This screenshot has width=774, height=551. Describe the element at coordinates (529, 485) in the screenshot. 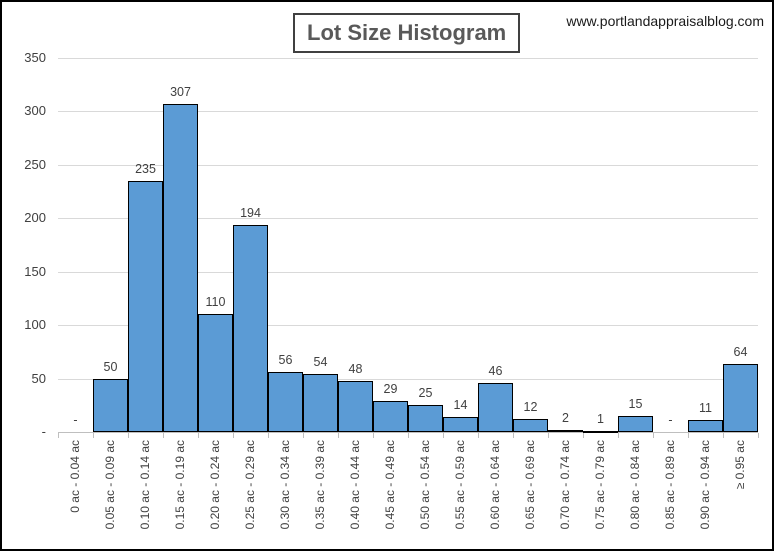

I see `x-tick-label: 0.65 ac - 0.69 ac` at that location.